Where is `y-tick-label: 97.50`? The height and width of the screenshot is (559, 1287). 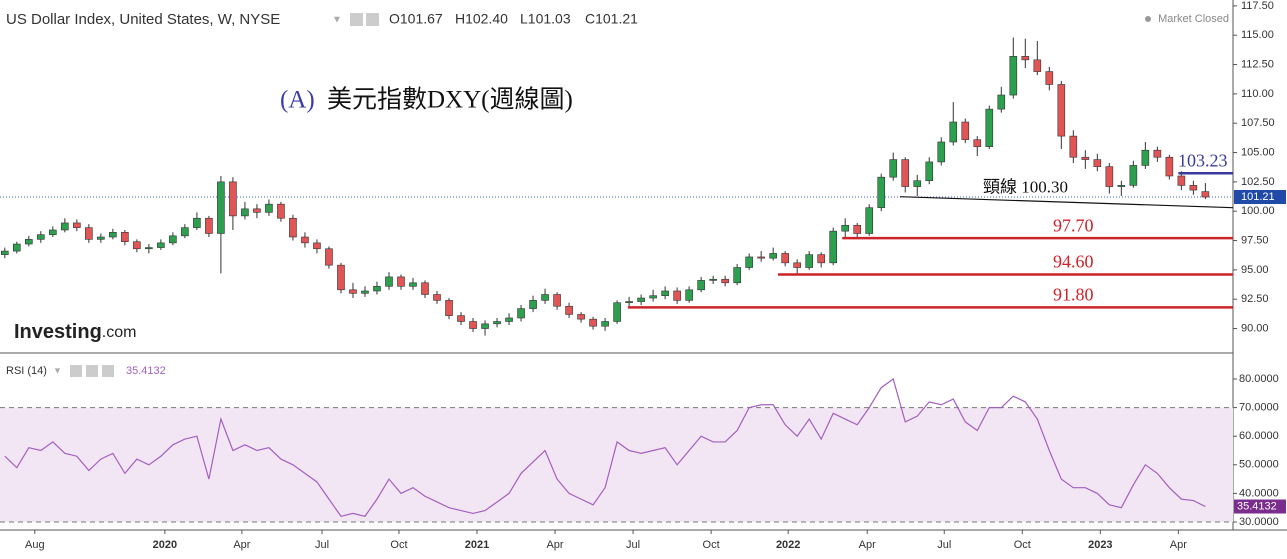 y-tick-label: 97.50 is located at coordinates (1255, 240).